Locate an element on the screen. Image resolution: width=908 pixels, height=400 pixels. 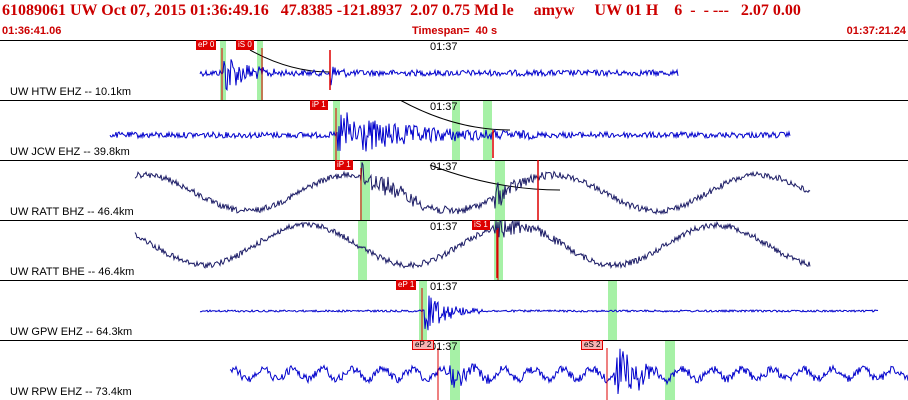
timespan-label: Timespan= 40 s is located at coordinates (455, 31).